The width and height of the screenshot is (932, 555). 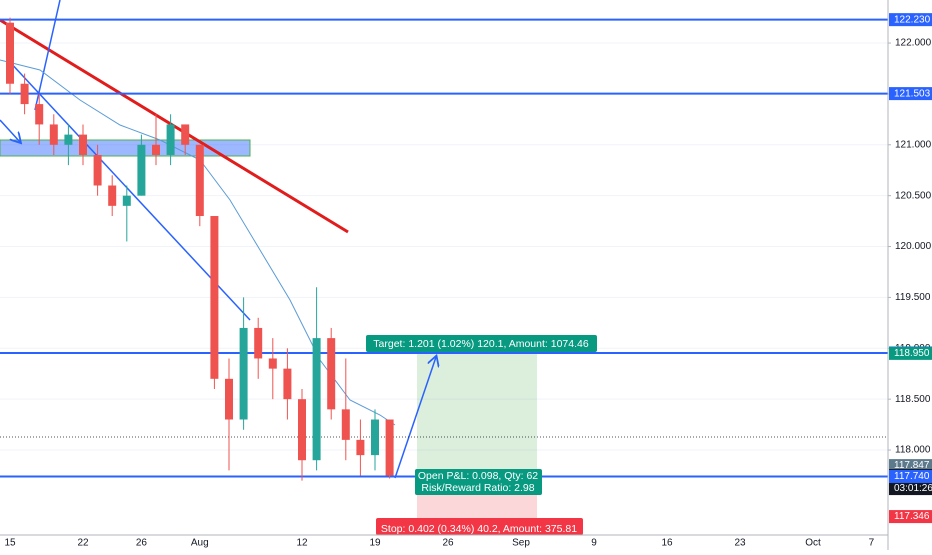 I want to click on risk-reward-label: Risk/Reward Ratio: 2.98, so click(x=477, y=488).